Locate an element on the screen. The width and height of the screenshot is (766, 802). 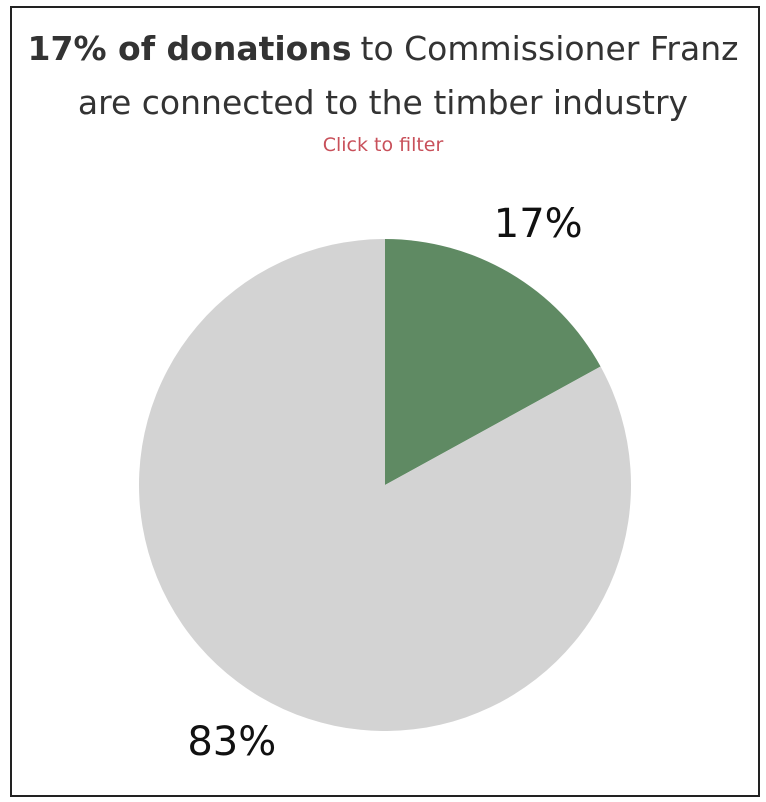
title-line: to Commissioner Franz is located at coordinates (549, 48).